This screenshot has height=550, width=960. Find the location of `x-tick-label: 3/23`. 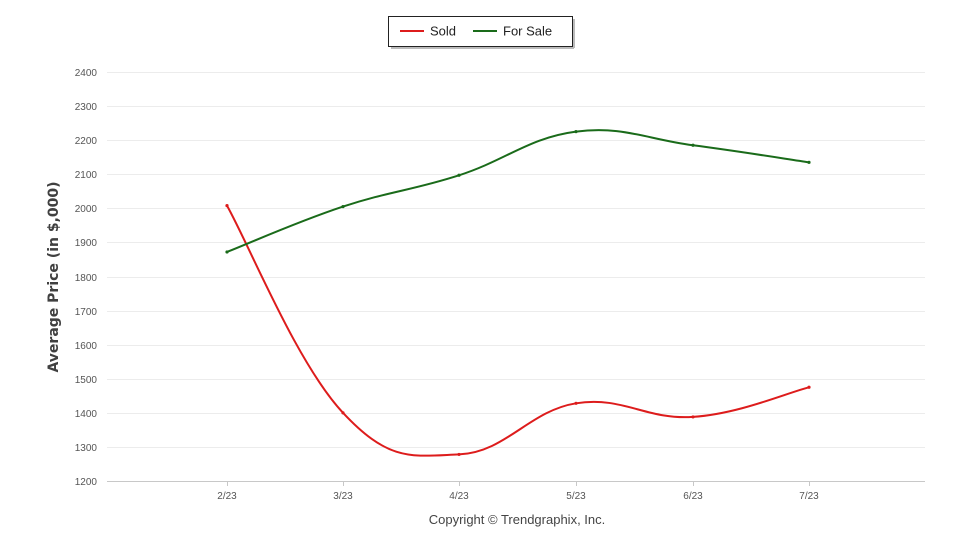

x-tick-label: 3/23 is located at coordinates (343, 496).